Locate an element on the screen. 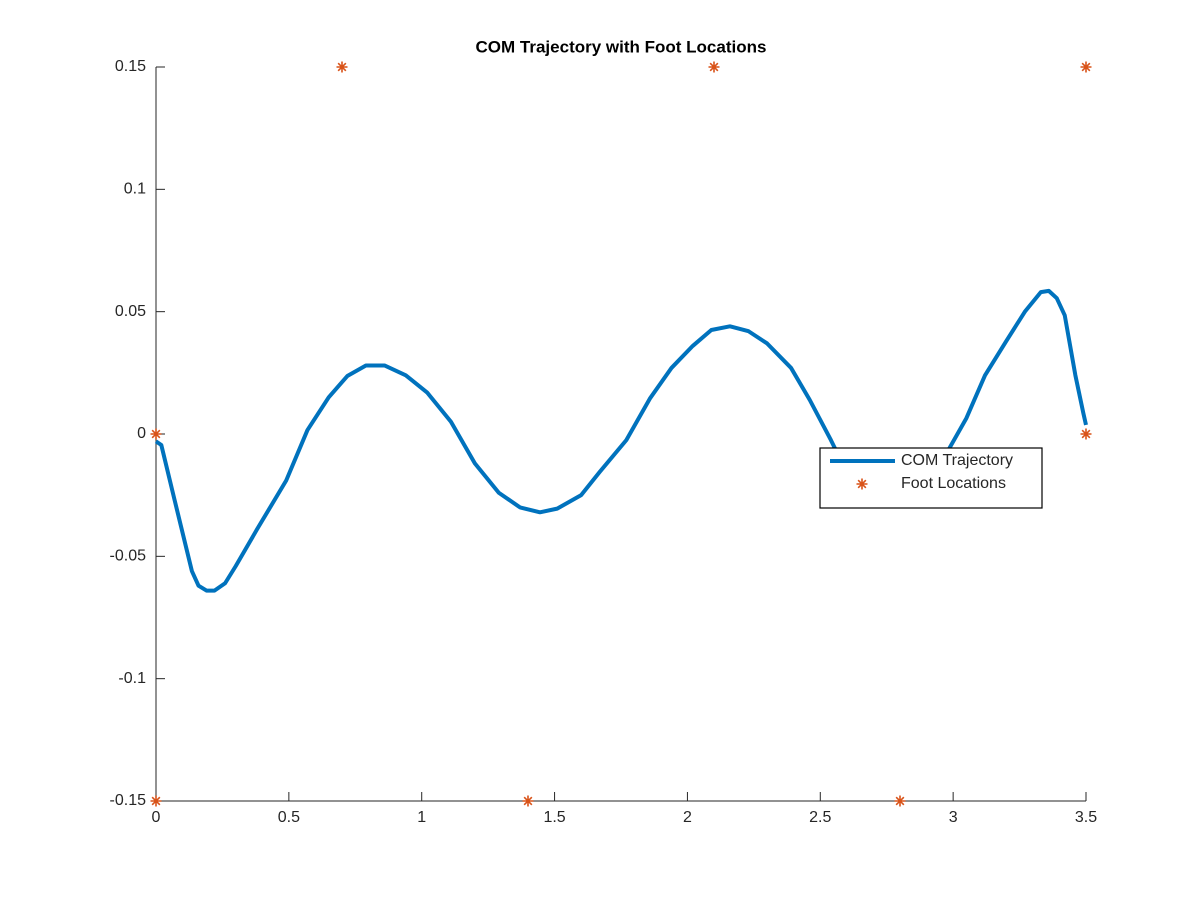  x-tick-label: 0.5 is located at coordinates (289, 817).